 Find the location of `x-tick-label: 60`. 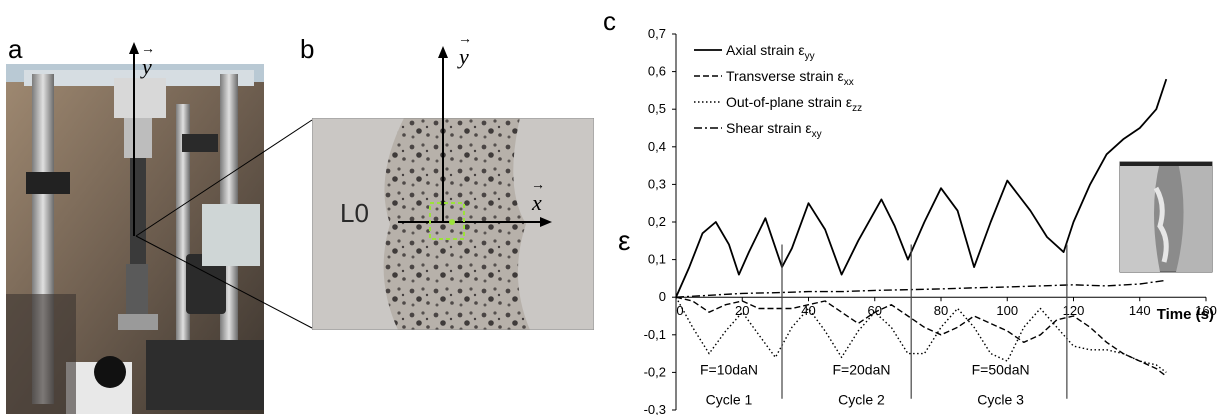

x-tick-label: 60 is located at coordinates (875, 310).